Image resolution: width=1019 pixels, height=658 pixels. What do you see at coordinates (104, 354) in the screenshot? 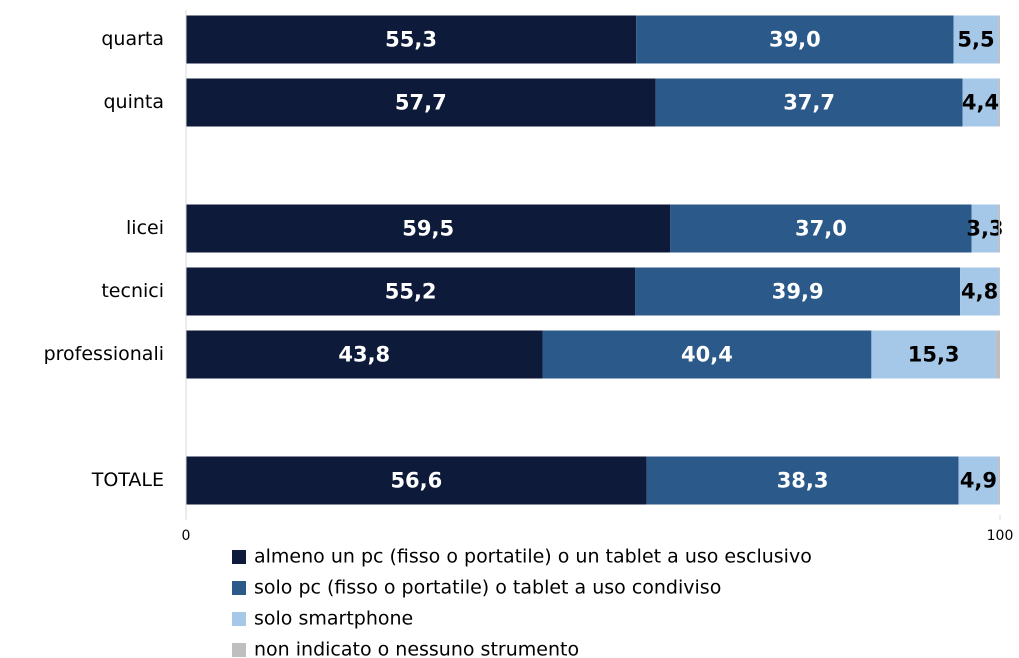
I see `y-tick-label: professionali` at bounding box center [104, 354].